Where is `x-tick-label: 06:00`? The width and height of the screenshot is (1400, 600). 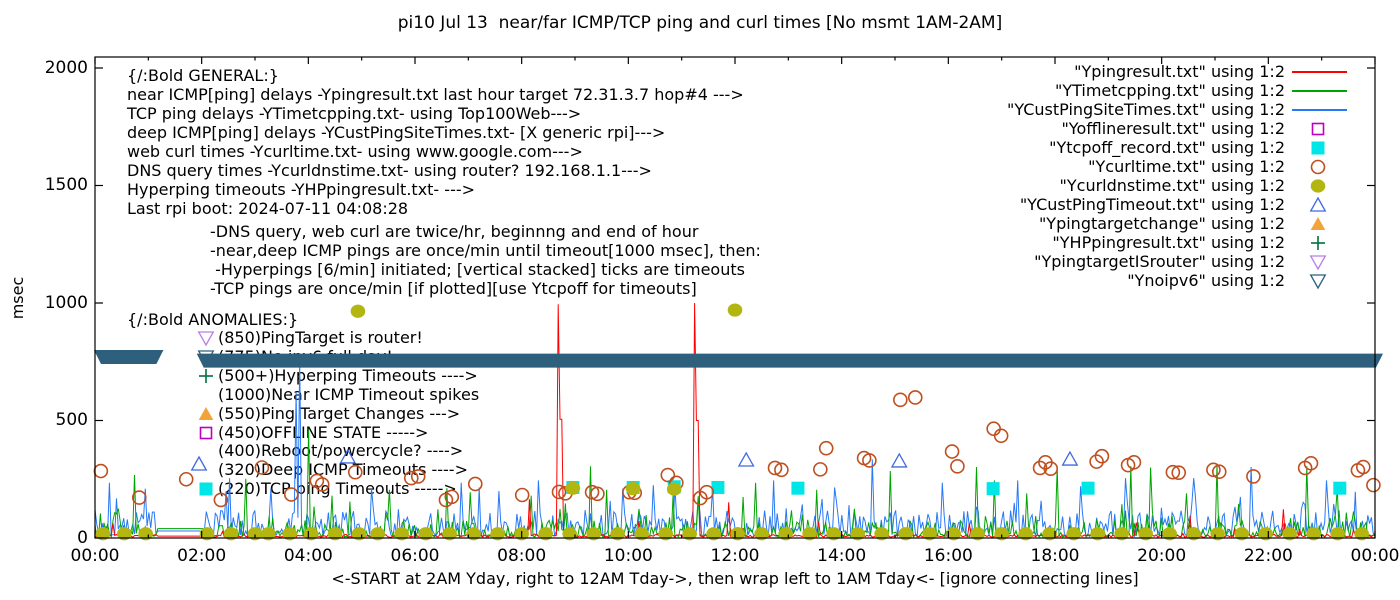 x-tick-label: 06:00 is located at coordinates (415, 556).